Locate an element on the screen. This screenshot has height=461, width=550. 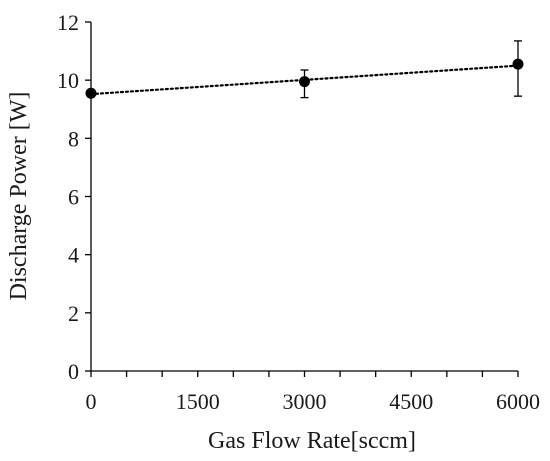
error-bars-group is located at coordinates (411, 69).